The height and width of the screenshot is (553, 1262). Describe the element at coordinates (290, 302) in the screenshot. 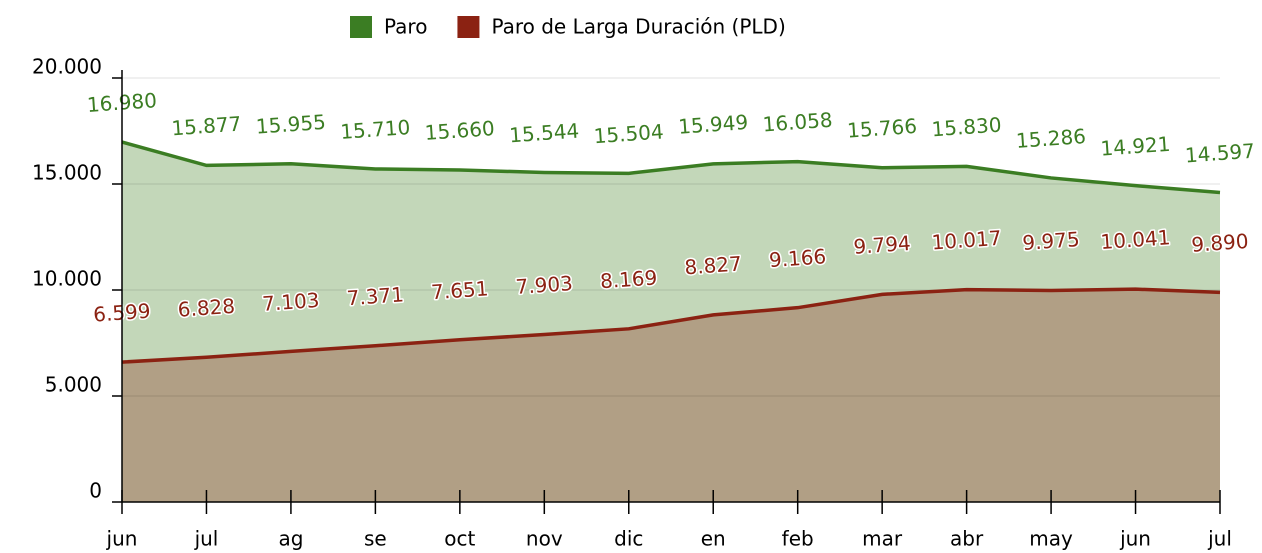

I see `data-label: 7.103` at that location.